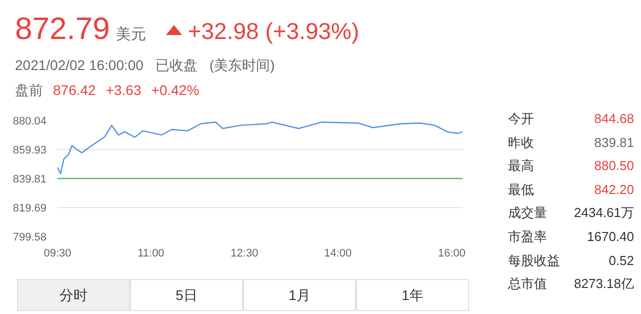  What do you see at coordinates (527, 284) in the screenshot?
I see `text: 总市值` at bounding box center [527, 284].